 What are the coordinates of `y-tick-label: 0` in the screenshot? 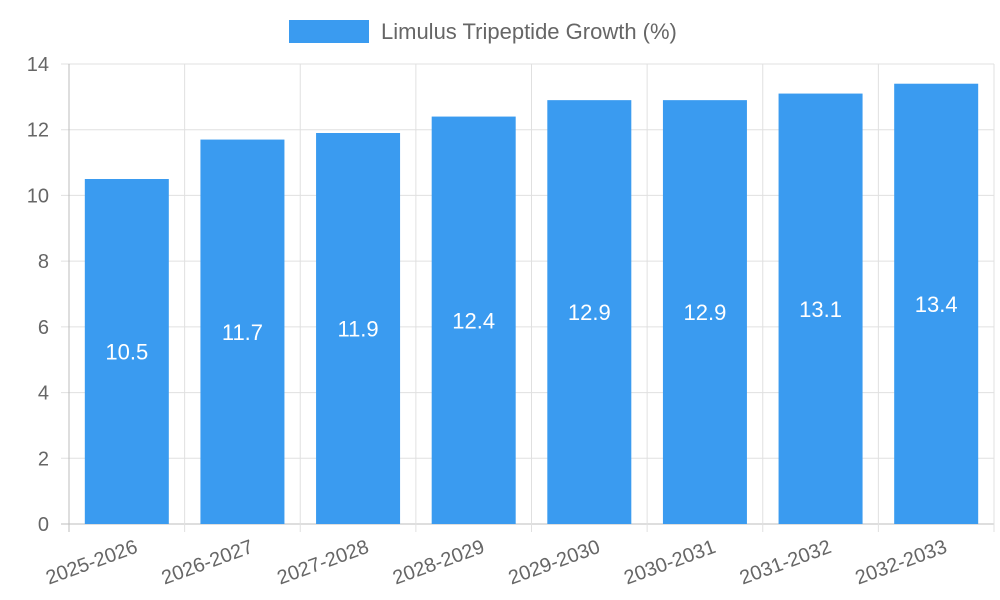 It's located at (43, 525).